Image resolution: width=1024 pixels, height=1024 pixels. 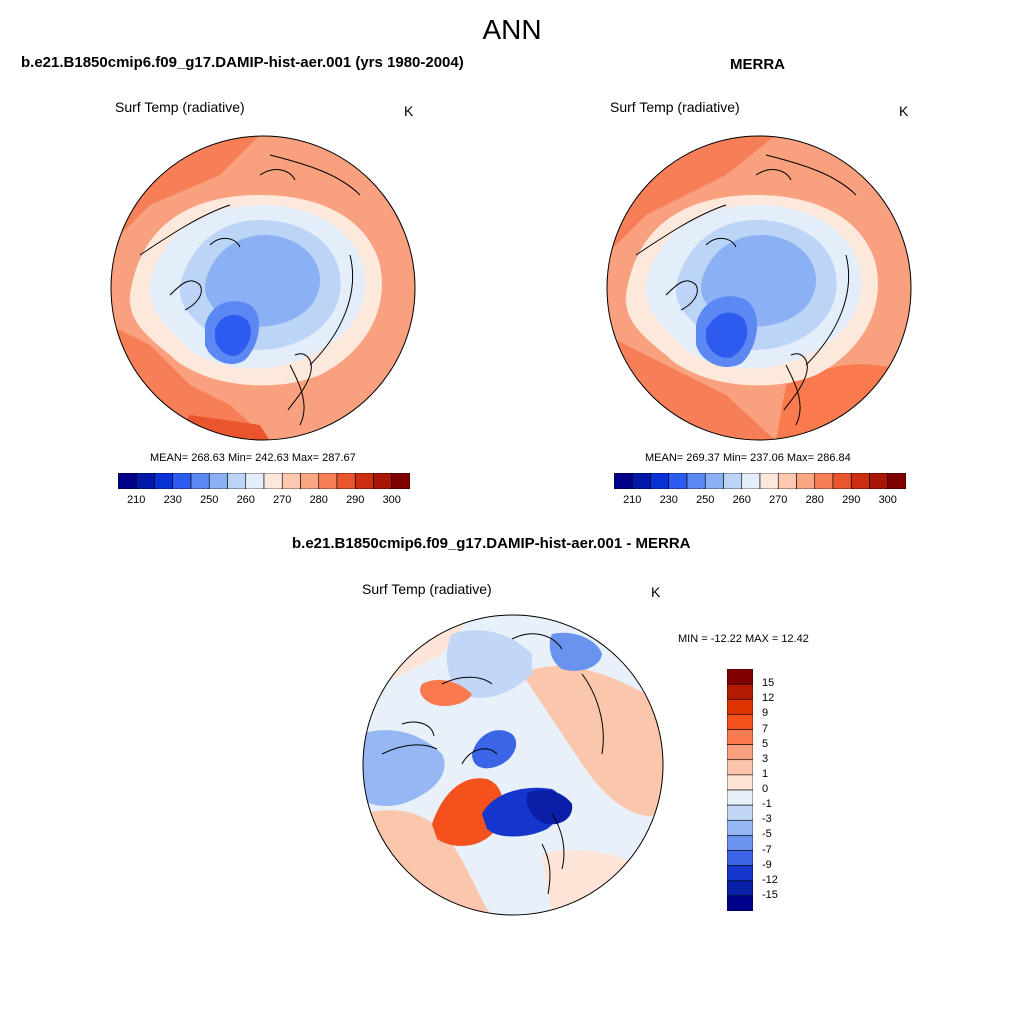 What do you see at coordinates (656, 592) in the screenshot?
I see `panel3-units-label: K` at bounding box center [656, 592].